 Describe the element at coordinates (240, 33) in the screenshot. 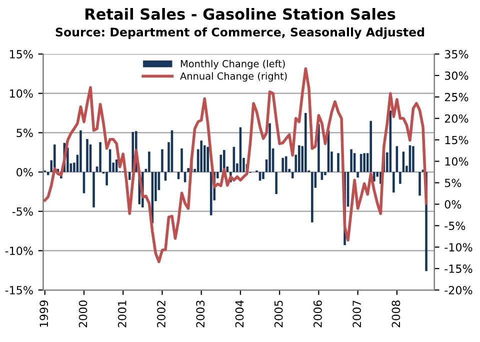

I see `chart-subtitle: Source: Department of Commerce, Seasonally Adjusted` at that location.